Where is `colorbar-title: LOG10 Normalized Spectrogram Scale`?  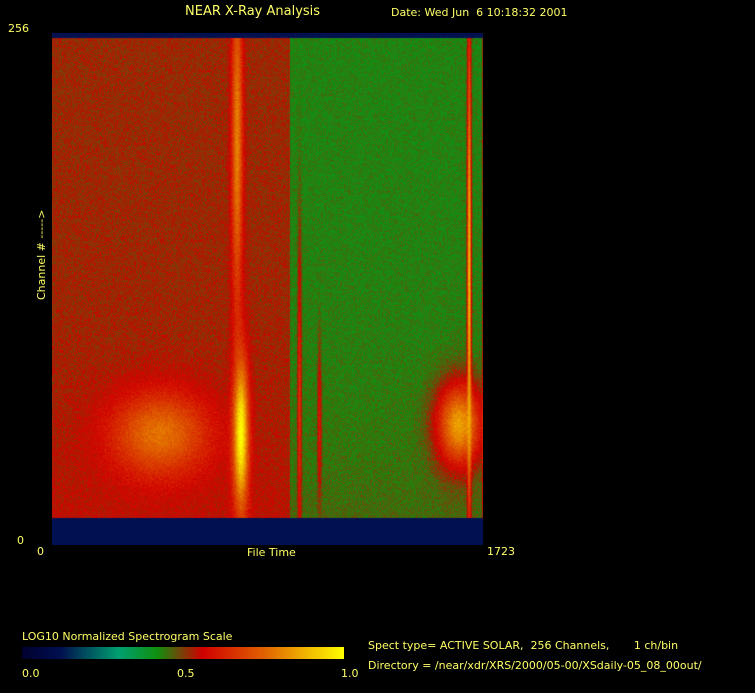 colorbar-title: LOG10 Normalized Spectrogram Scale is located at coordinates (127, 636).